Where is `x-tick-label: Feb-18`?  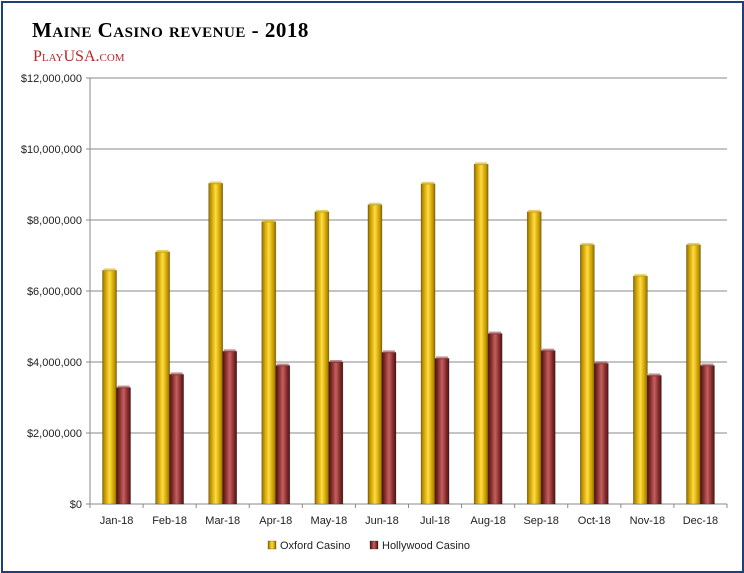 x-tick-label: Feb-18 is located at coordinates (169, 521).